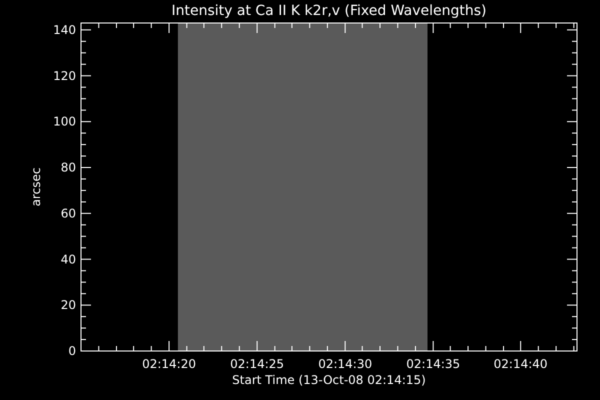 The image size is (600, 400). What do you see at coordinates (433, 364) in the screenshot?
I see `x-tick-label: 02:14:35` at bounding box center [433, 364].